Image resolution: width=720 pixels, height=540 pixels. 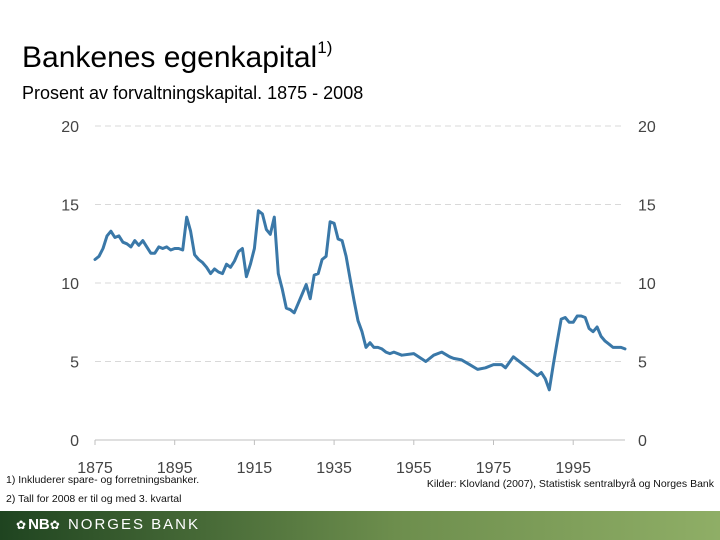 I want to click on y-tick-right-5: 5, so click(x=642, y=363).